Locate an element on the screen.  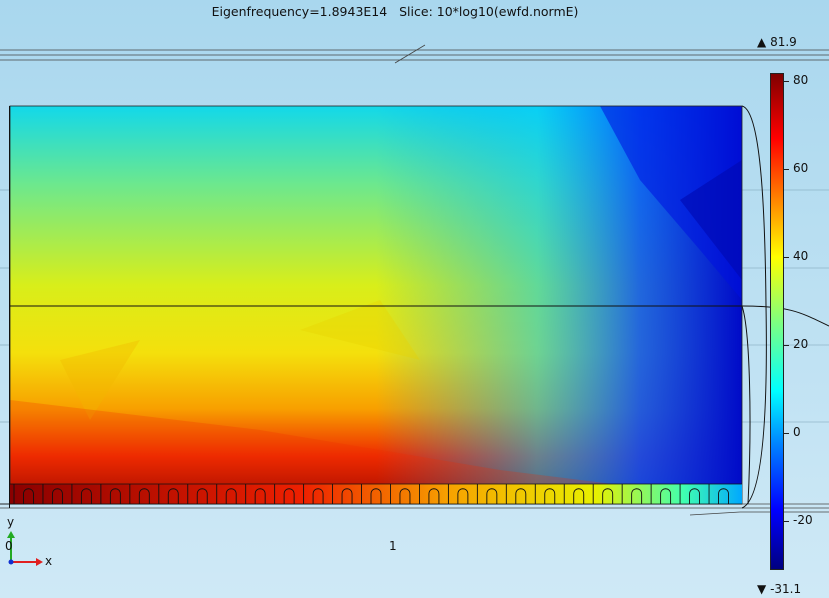
x-tick-label: 1 is located at coordinates (393, 546).